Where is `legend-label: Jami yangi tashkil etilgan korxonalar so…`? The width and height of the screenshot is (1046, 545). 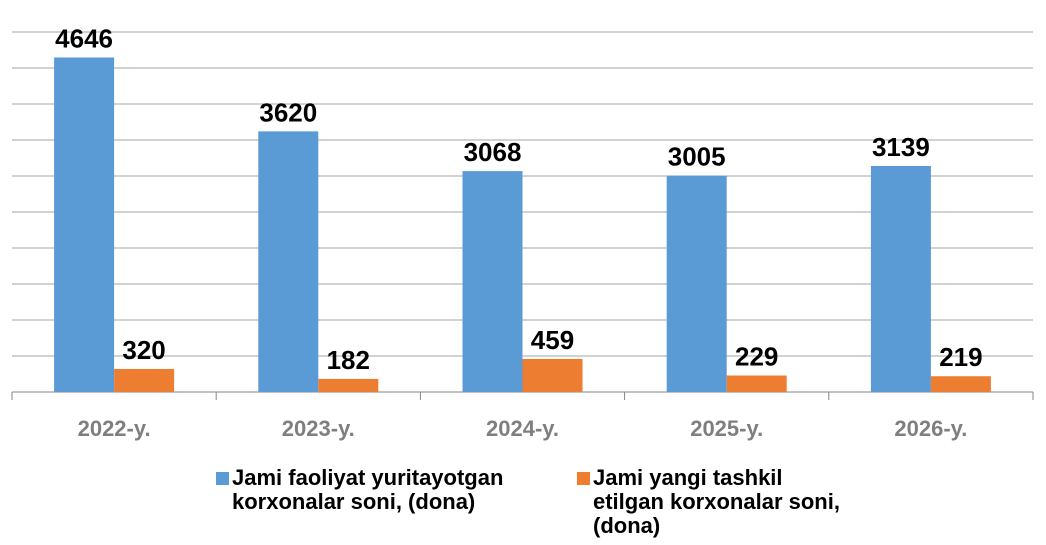 legend-label: Jami yangi tashkil etilgan korxonalar so… is located at coordinates (716, 501).